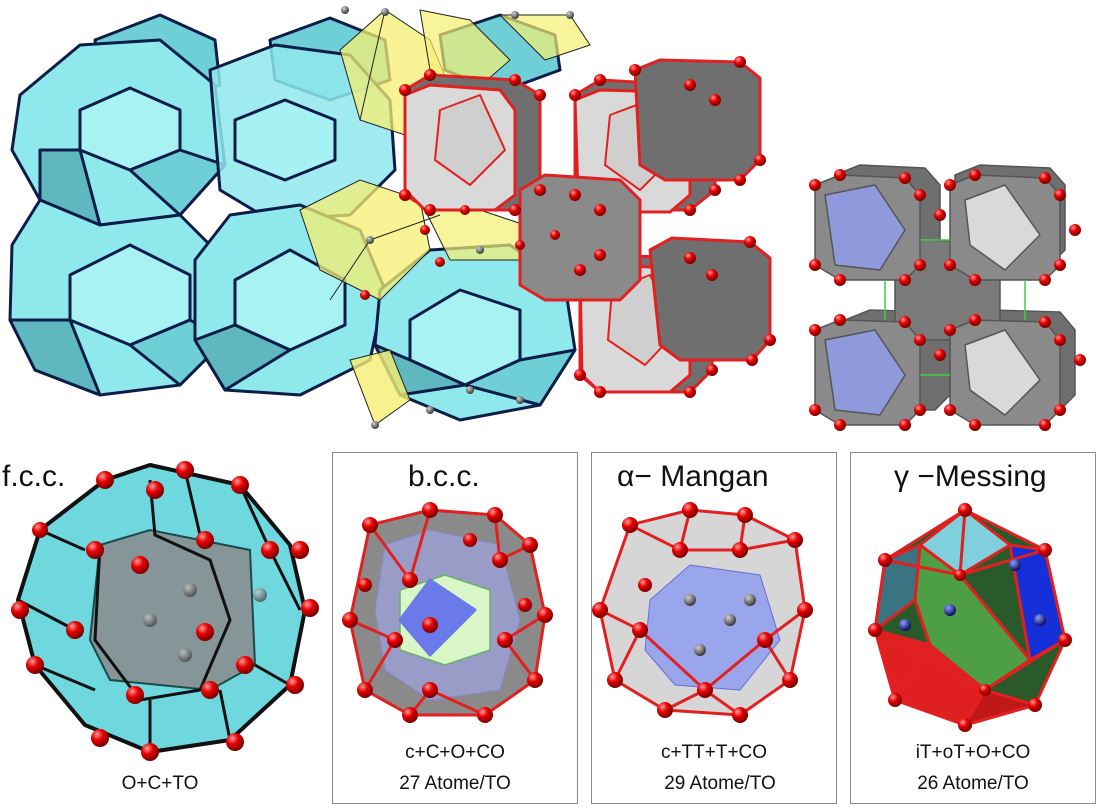 The image size is (1099, 807). I want to click on atoms-messing, so click(970, 617).